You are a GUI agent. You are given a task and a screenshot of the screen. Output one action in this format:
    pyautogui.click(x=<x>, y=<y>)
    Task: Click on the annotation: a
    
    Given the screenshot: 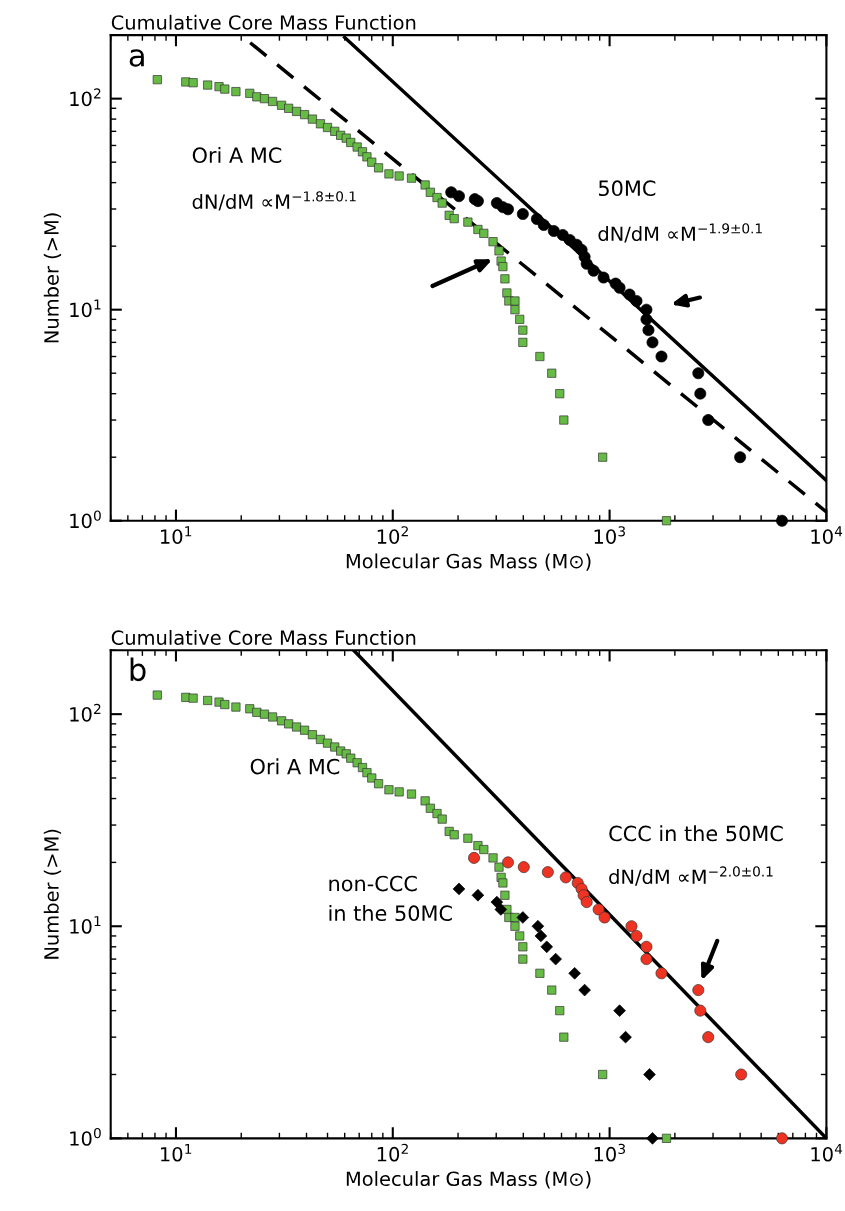 What is the action you would take?
    pyautogui.click(x=136, y=58)
    